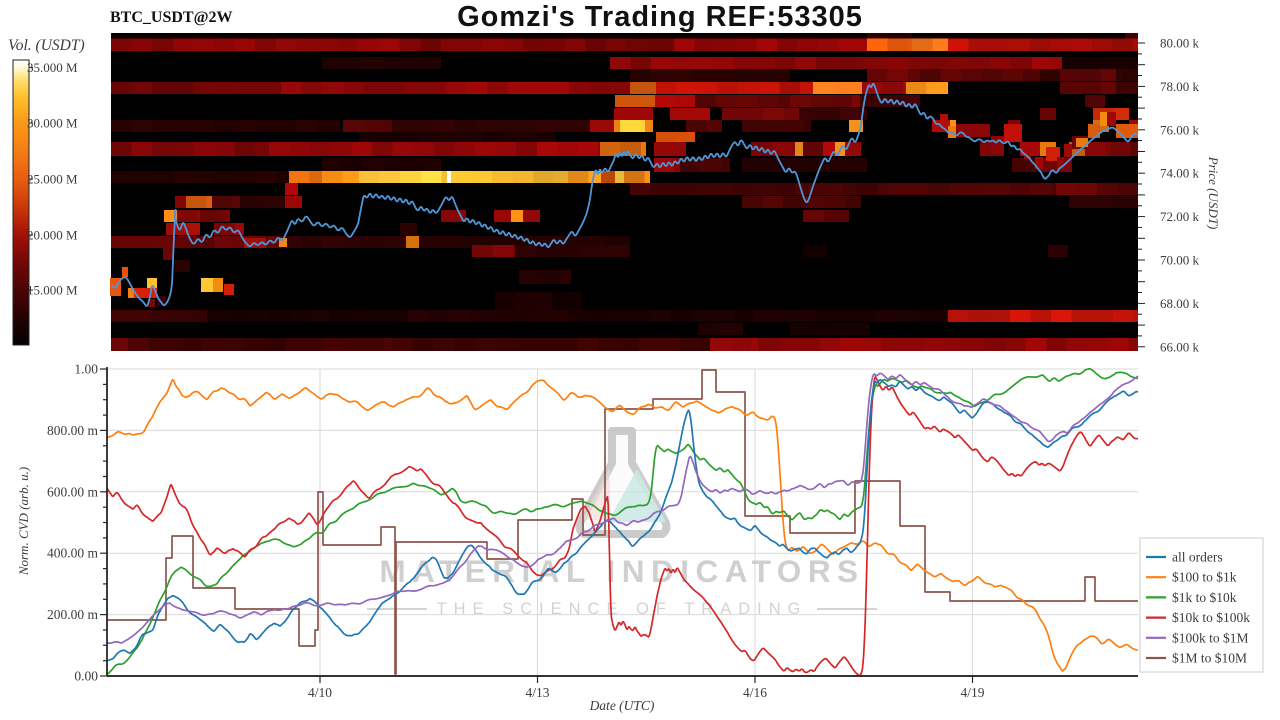 This screenshot has width=1280, height=720. I want to click on svg-text: 1.00, so click(86, 369).